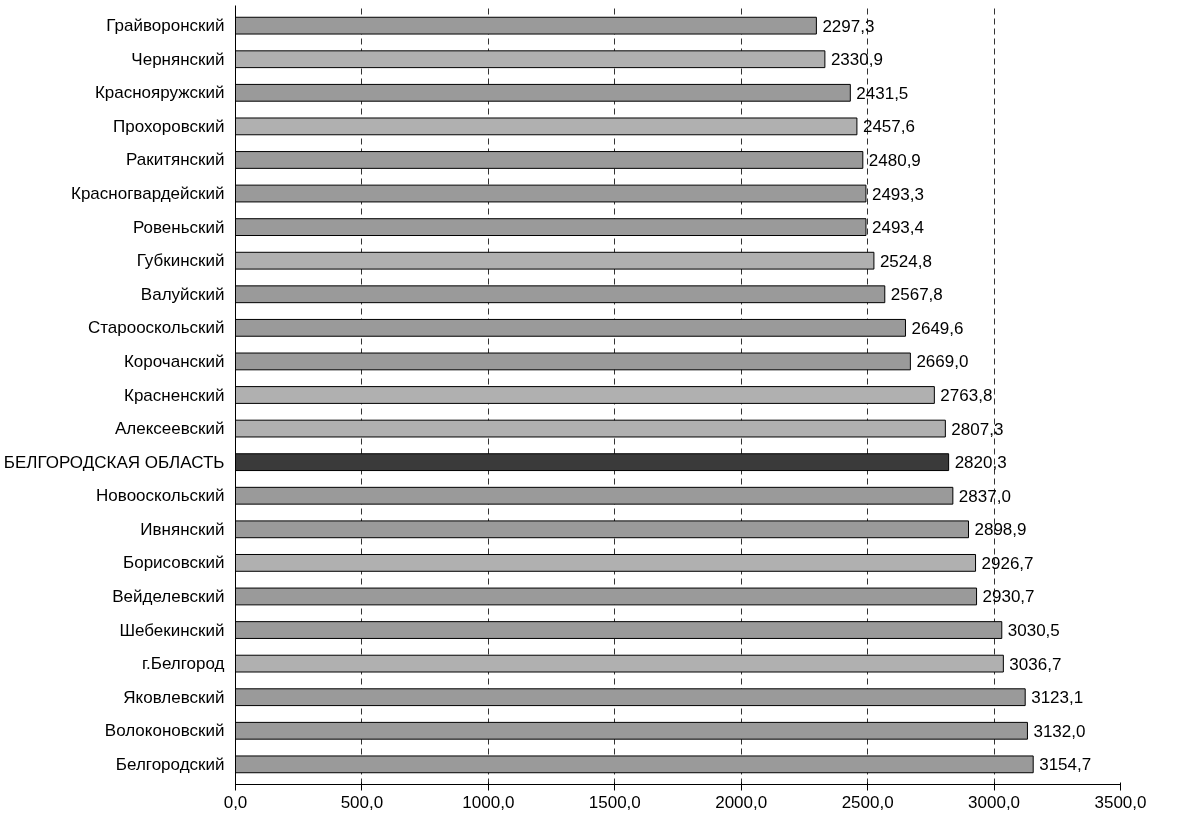  I want to click on x-tick-label: 2500,0, so click(867, 802).